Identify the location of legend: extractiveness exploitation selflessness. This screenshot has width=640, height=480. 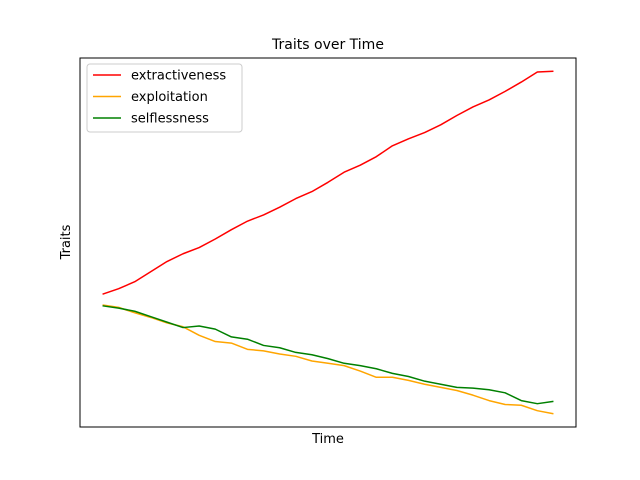
(164, 98).